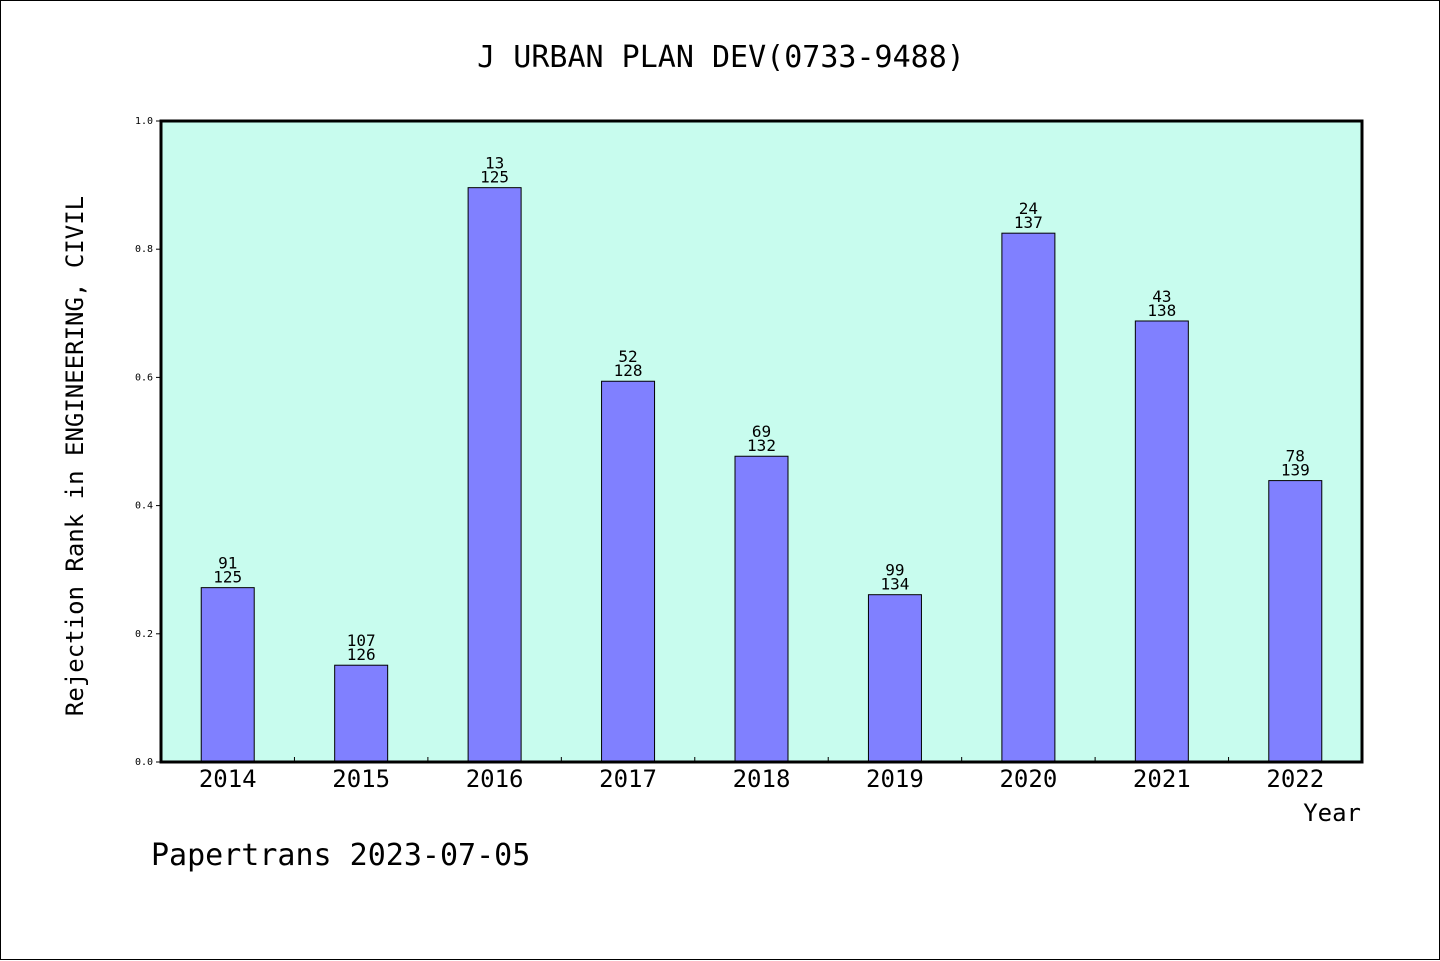  Describe the element at coordinates (148, 442) in the screenshot. I see `y-ticks: 0.0 0.2 0.4 0.6 0.8 1.0` at that location.